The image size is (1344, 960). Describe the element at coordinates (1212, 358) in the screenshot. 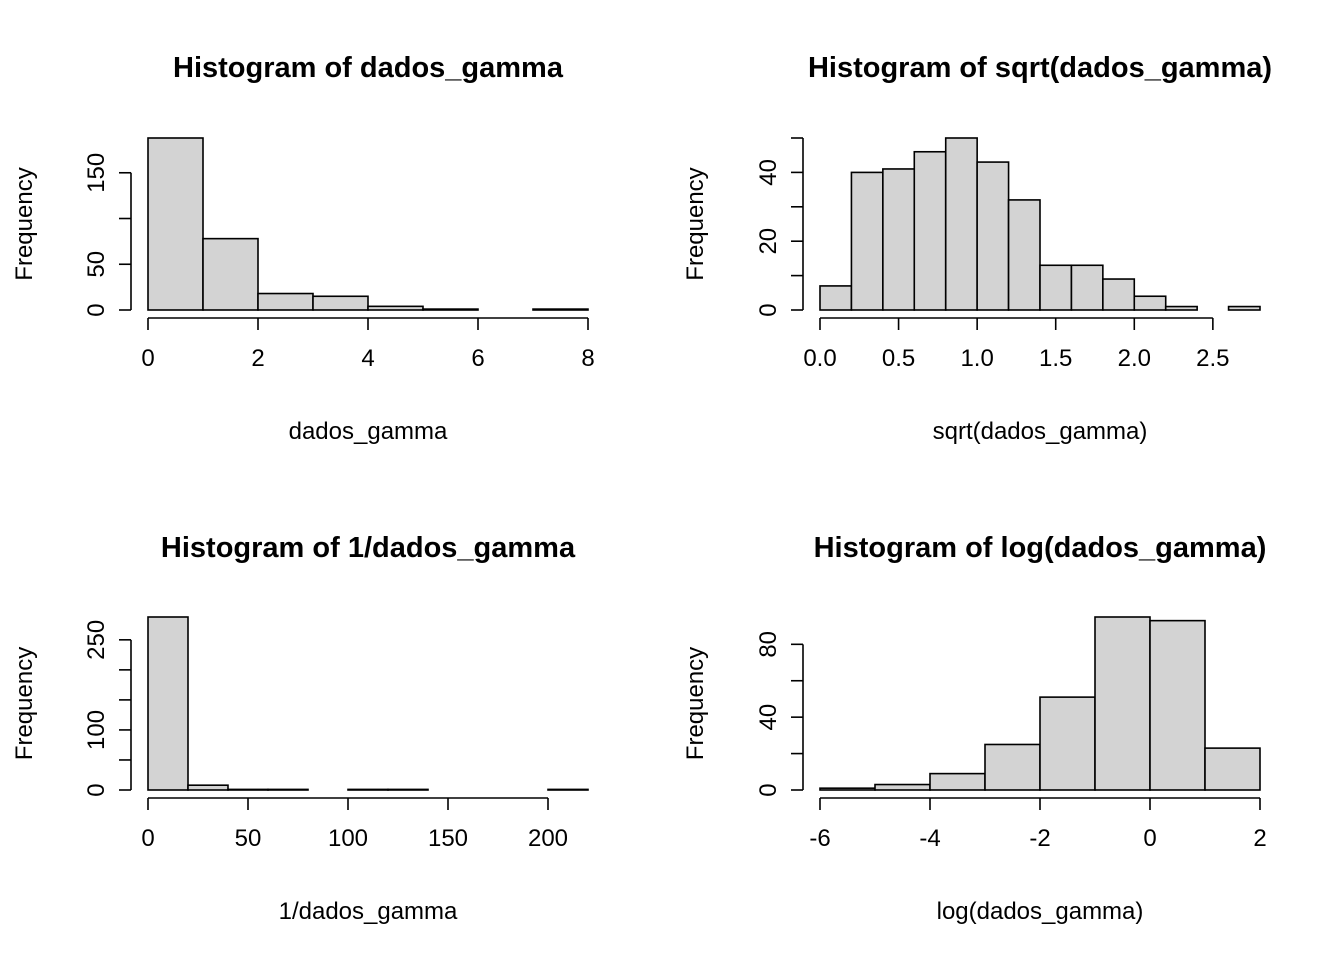

I see `x-tick-label: 2.5` at that location.